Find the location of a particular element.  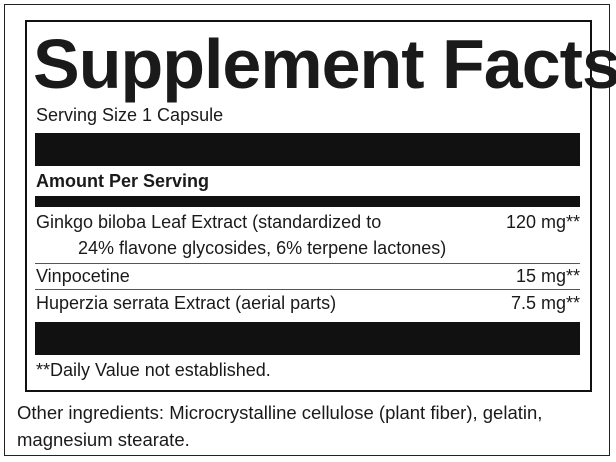

ingredient-name: Vinpocetine is located at coordinates (83, 276).